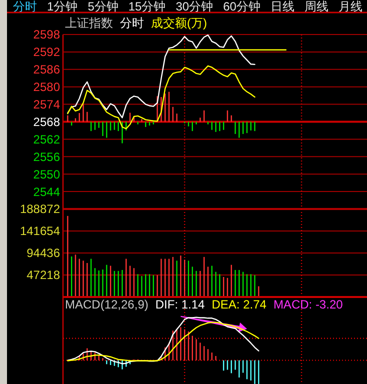 The image size is (367, 384). I want to click on series-label: DEA: 2.74, so click(239, 305).